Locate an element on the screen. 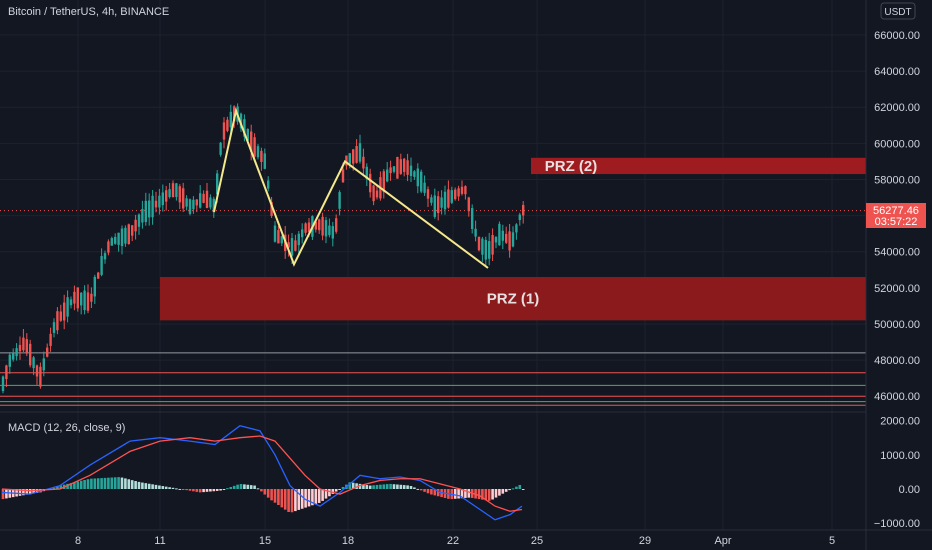 The image size is (932, 550). price-tick-label: 48000.00 is located at coordinates (897, 361).